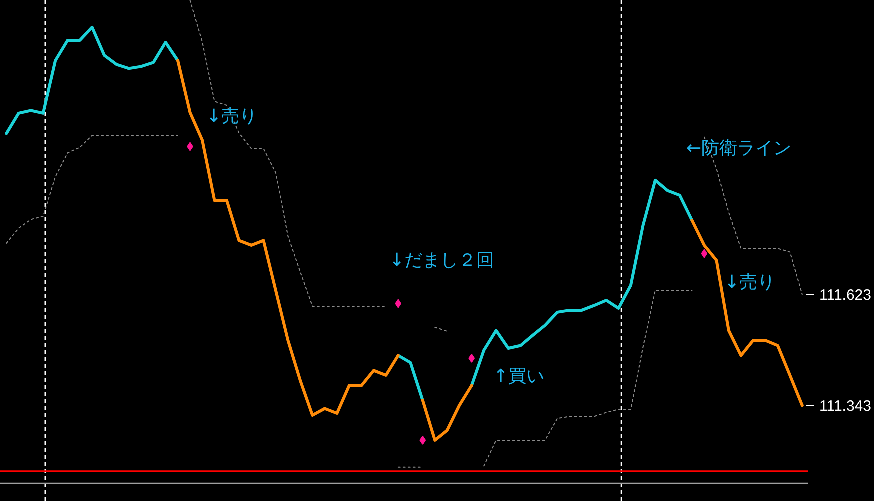  What do you see at coordinates (442, 260) in the screenshot?
I see `annotation: ↓だまし２回` at bounding box center [442, 260].